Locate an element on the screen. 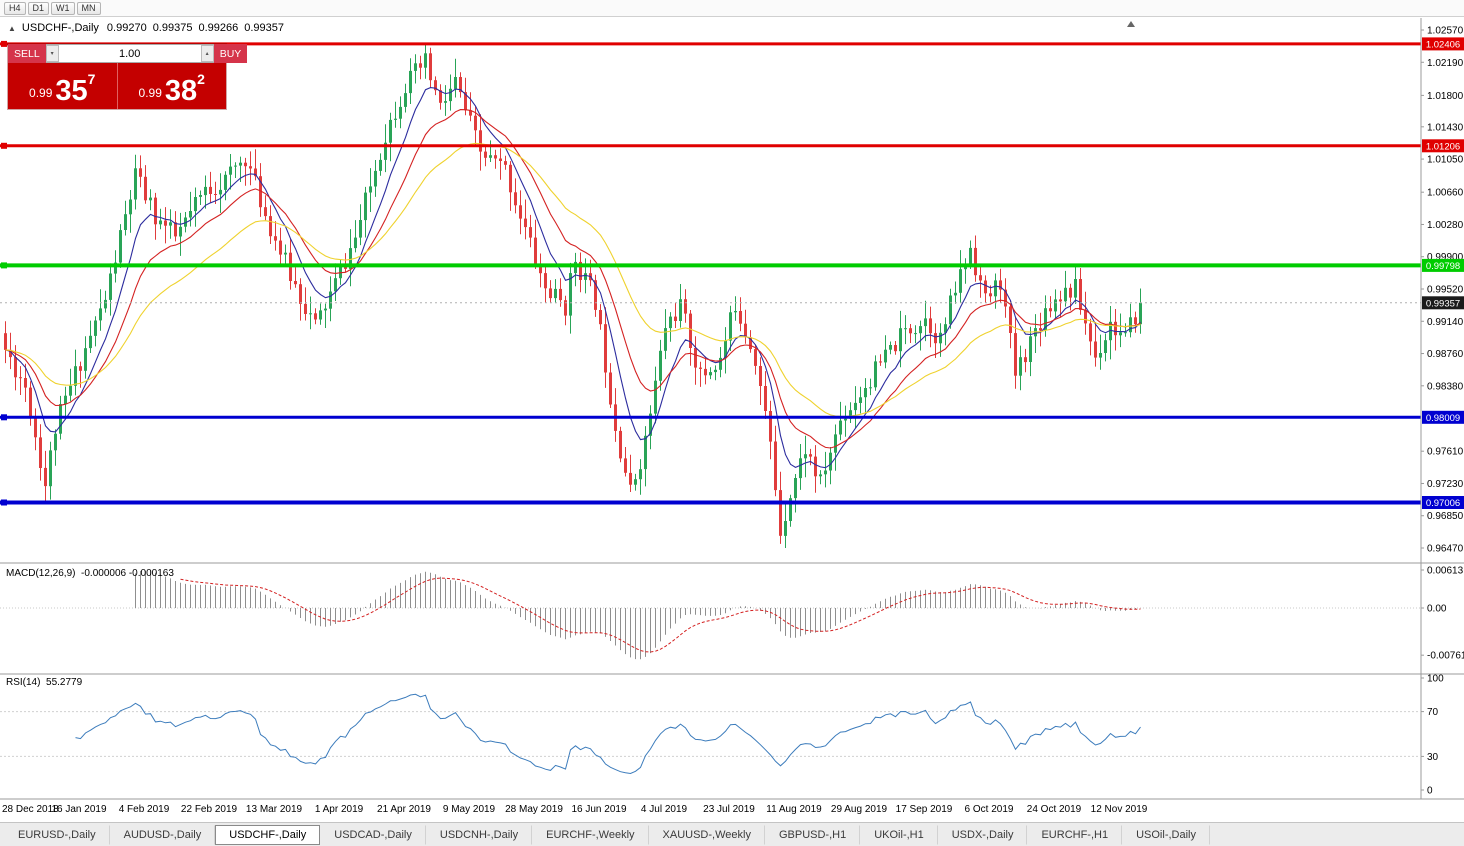 The height and width of the screenshot is (846, 1464). volume-decrease-button: ▾ is located at coordinates (52, 53).